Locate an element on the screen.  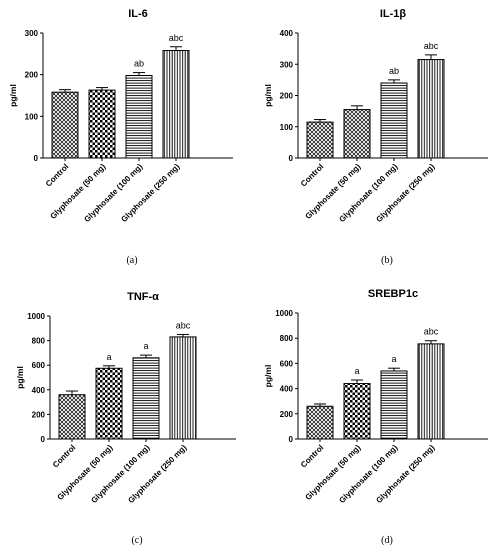
panel-label: (a) is located at coordinates (131, 260).